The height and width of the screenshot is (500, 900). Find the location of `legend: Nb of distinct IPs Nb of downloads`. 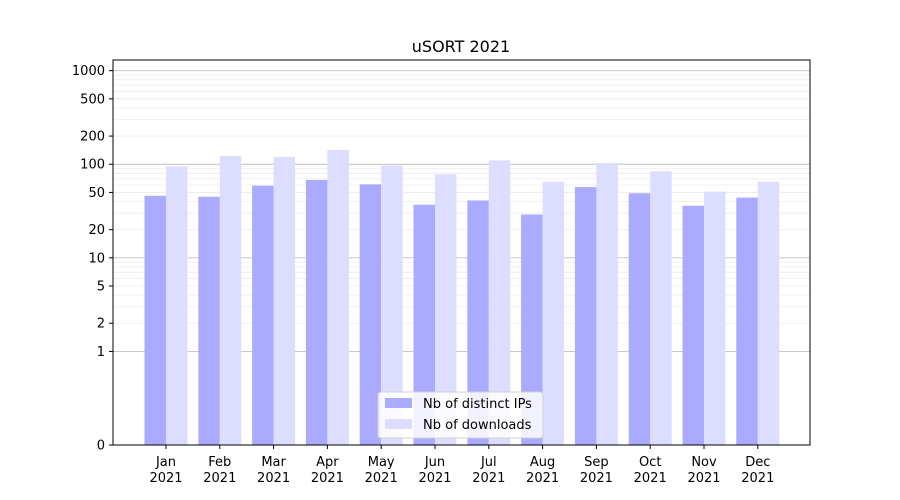

legend: Nb of distinct IPs Nb of downloads is located at coordinates (460, 415).